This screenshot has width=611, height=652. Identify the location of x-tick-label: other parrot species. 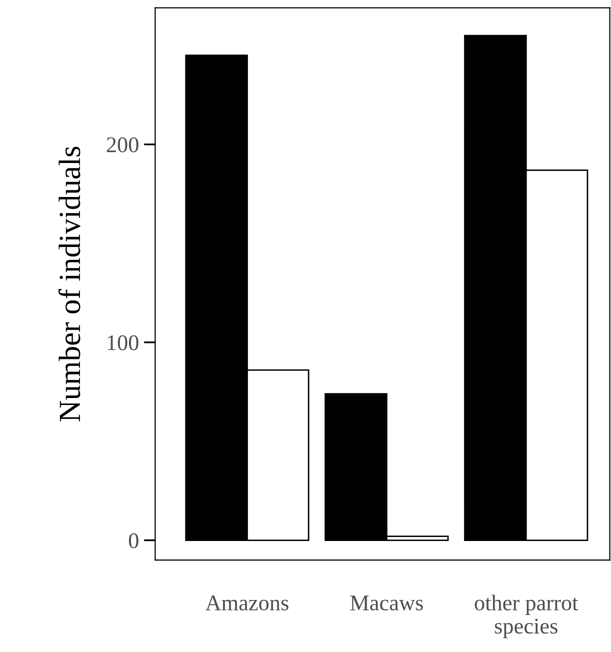
(526, 616).